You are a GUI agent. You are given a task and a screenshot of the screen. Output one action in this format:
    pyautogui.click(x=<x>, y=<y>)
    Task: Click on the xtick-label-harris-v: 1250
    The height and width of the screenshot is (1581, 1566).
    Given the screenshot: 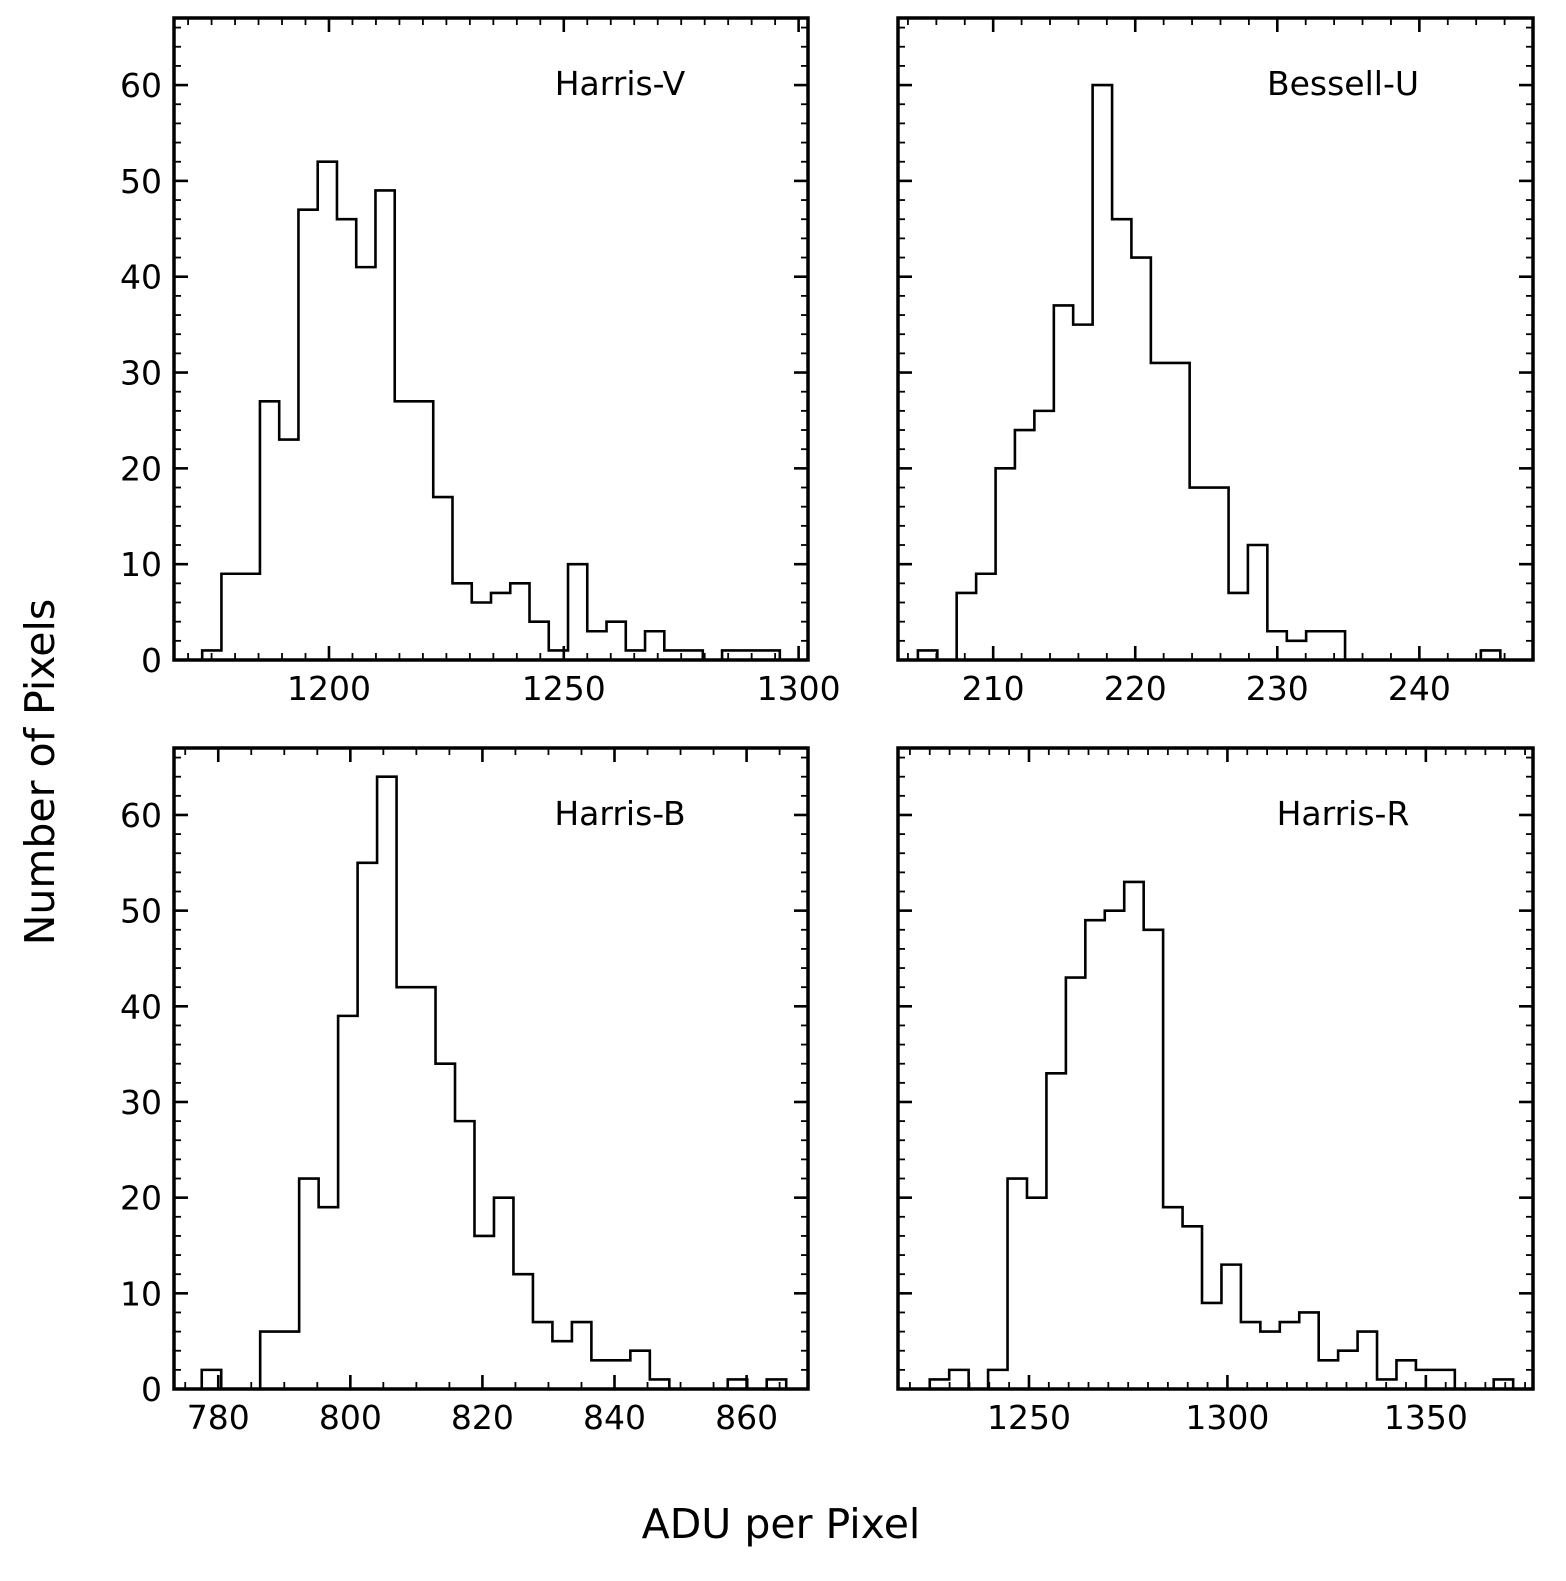 What is the action you would take?
    pyautogui.click(x=564, y=688)
    